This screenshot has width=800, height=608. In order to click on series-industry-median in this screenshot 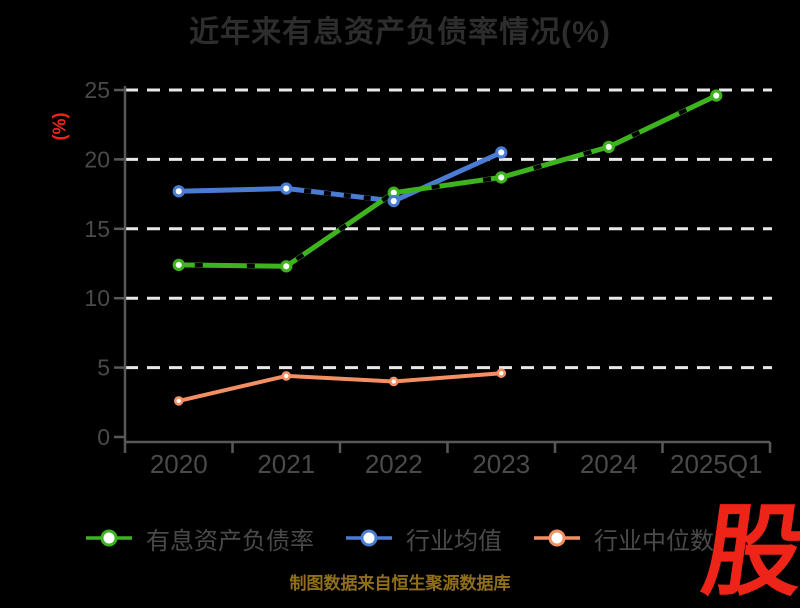, I will do `click(340, 387)`.